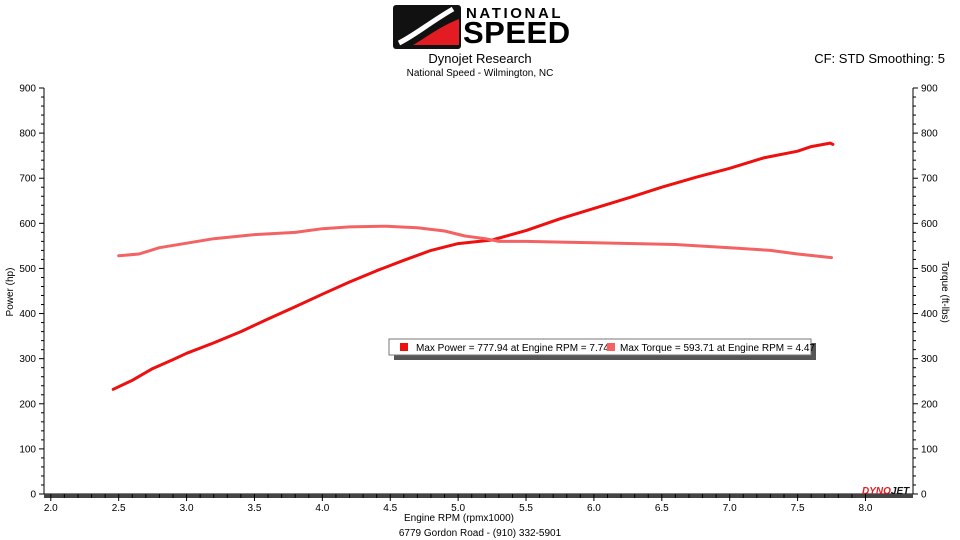 The width and height of the screenshot is (960, 540). Describe the element at coordinates (27, 224) in the screenshot. I see `y-tick-label: 600` at that location.